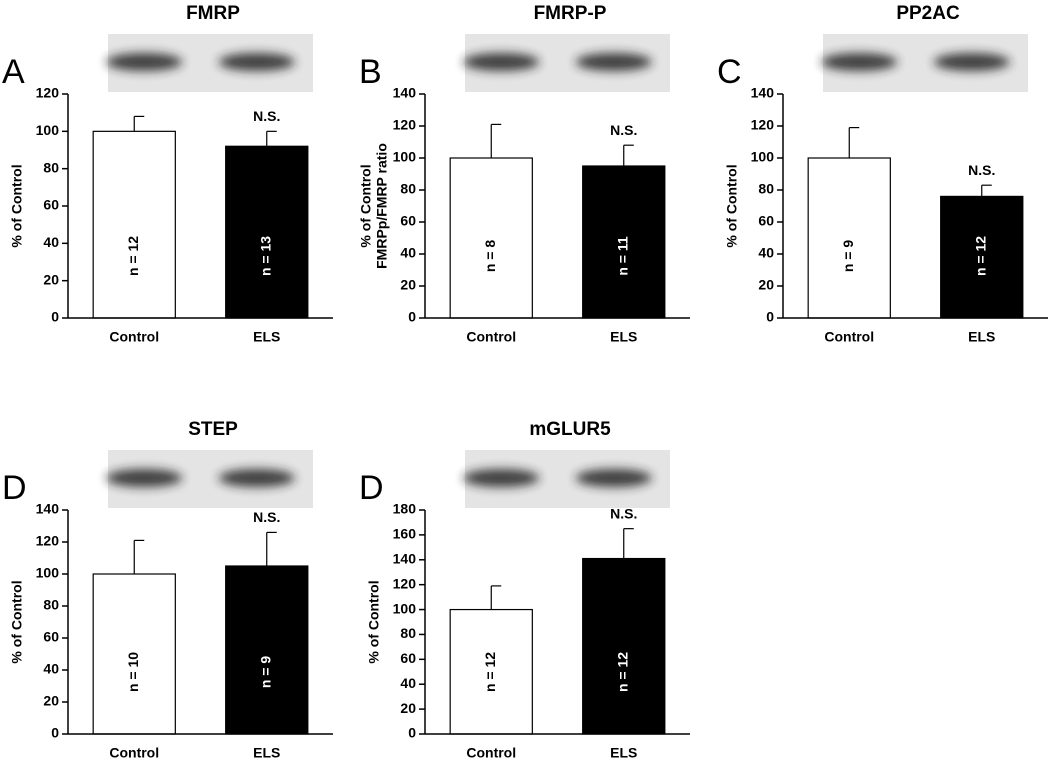  I want to click on panel-label: C, so click(729, 72).